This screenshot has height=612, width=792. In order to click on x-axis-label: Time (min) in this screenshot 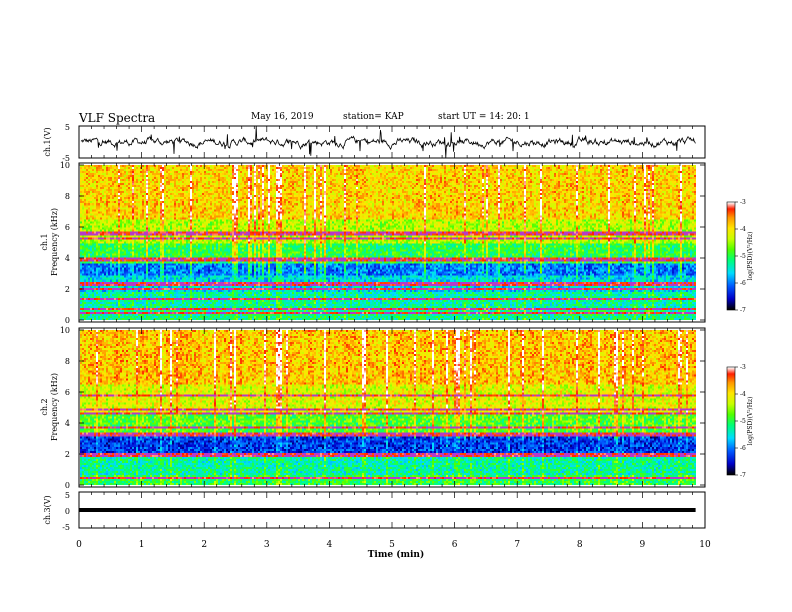, I will do `click(396, 554)`.